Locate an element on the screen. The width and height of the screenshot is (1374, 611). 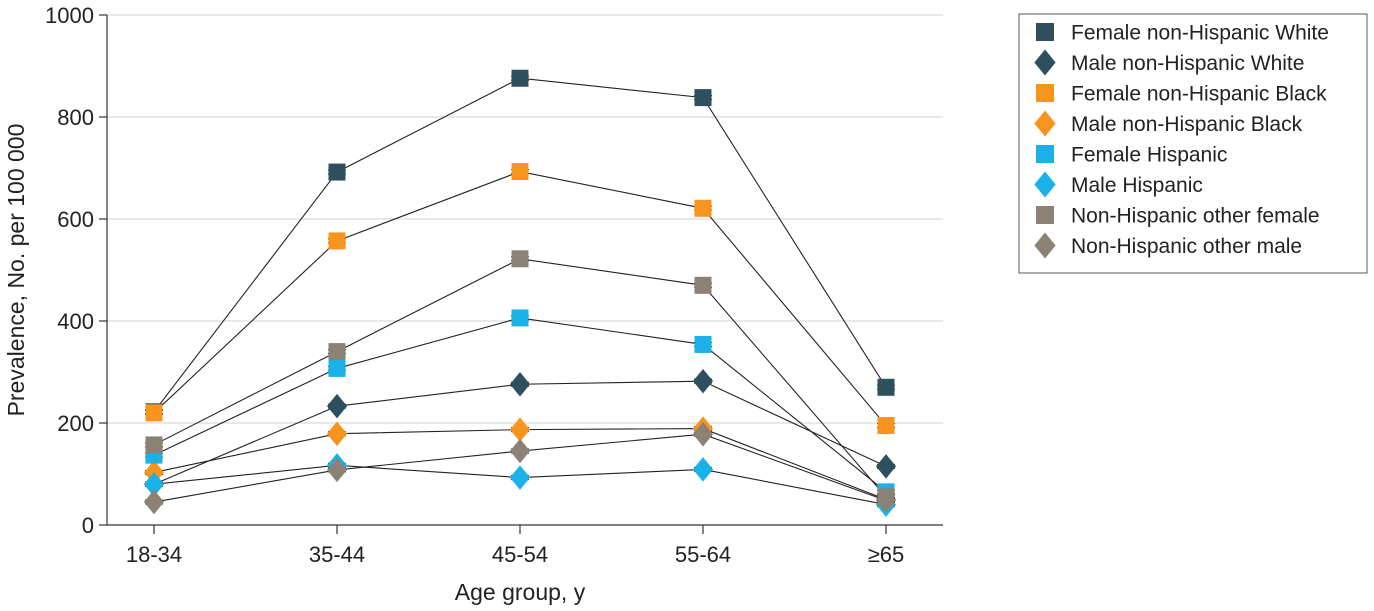
legend-box is located at coordinates (1193, 143).